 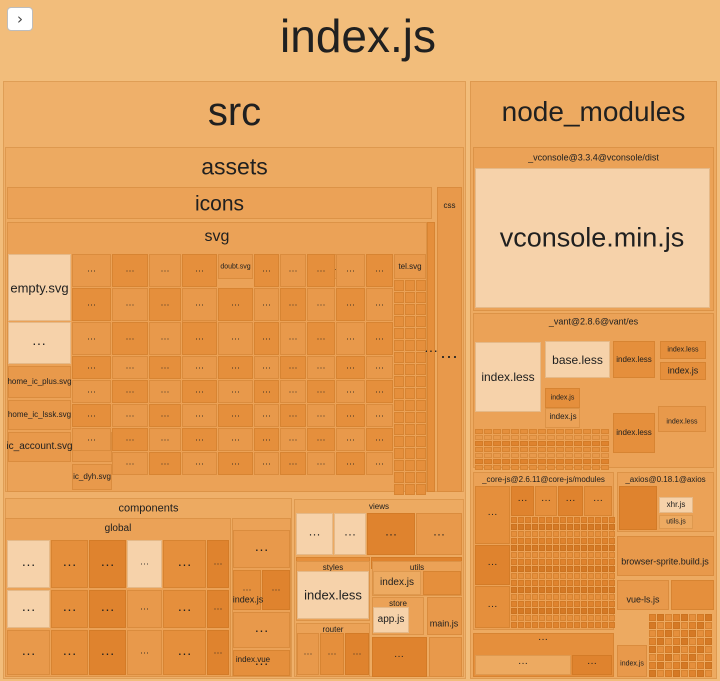 I want to click on axios-cell, so click(x=638, y=508).